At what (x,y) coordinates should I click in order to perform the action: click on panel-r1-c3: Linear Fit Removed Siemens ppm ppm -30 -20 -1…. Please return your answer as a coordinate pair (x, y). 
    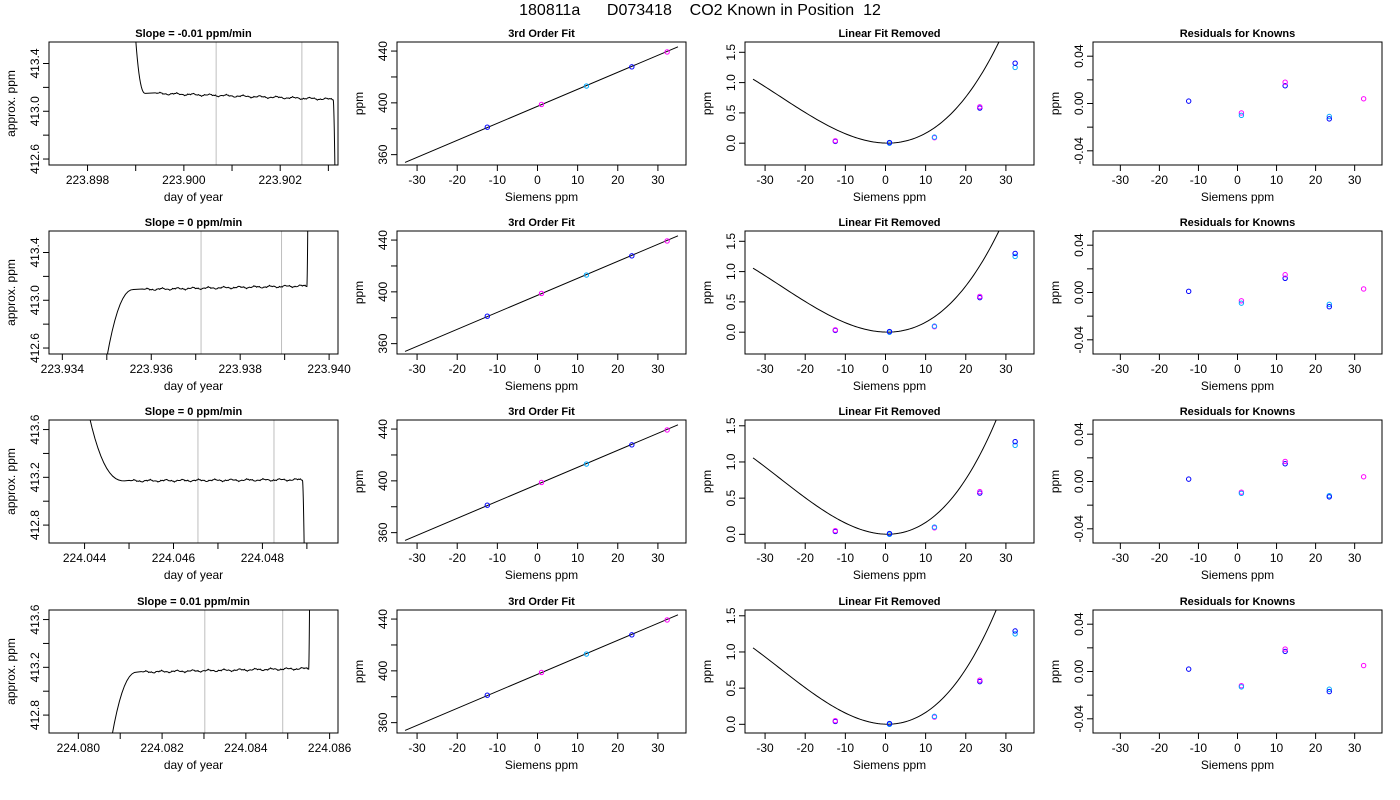
    Looking at the image, I should click on (867, 116).